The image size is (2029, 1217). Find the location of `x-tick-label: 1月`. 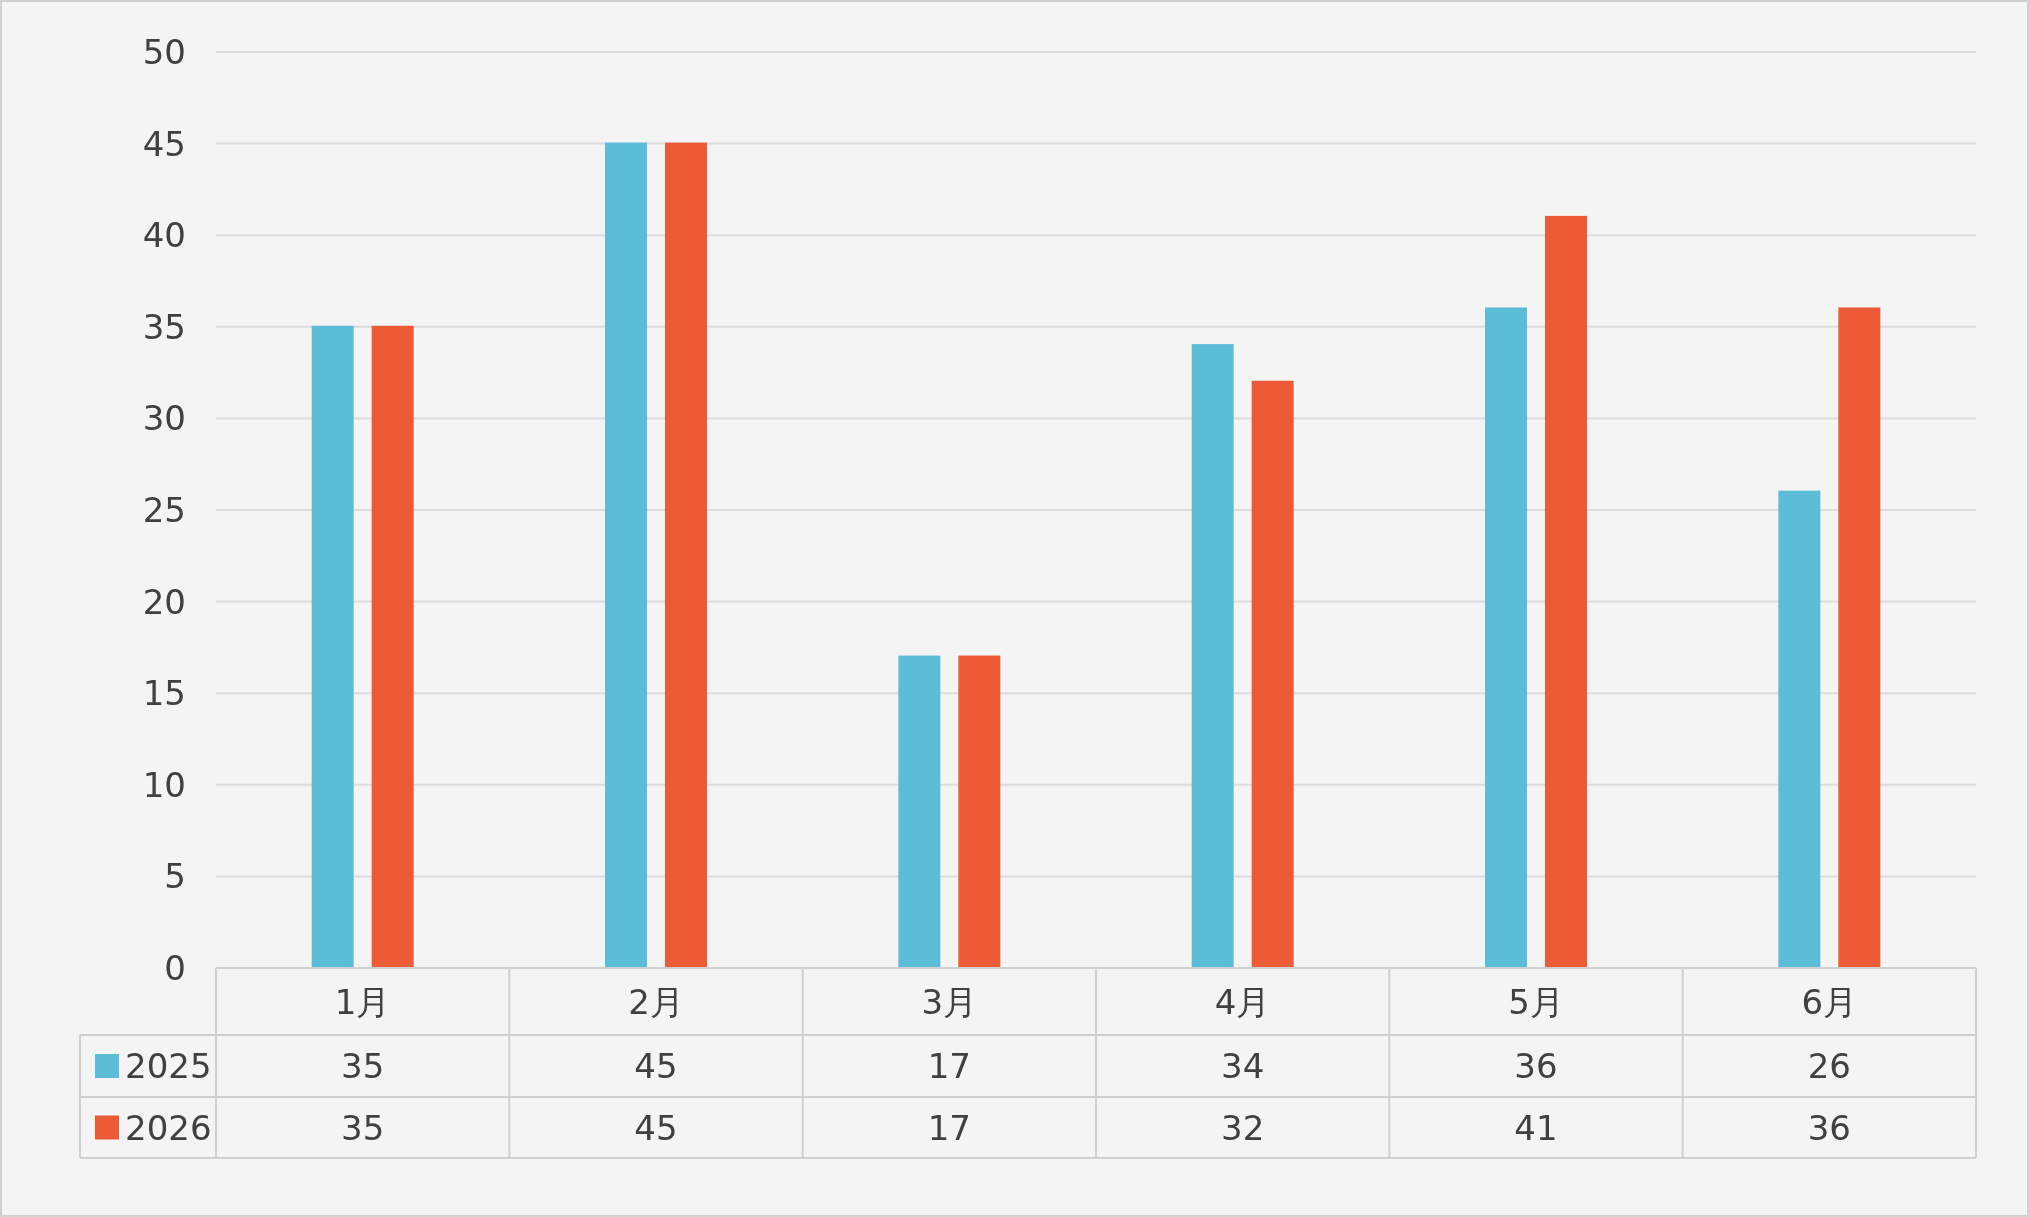

x-tick-label: 1月 is located at coordinates (362, 1001).